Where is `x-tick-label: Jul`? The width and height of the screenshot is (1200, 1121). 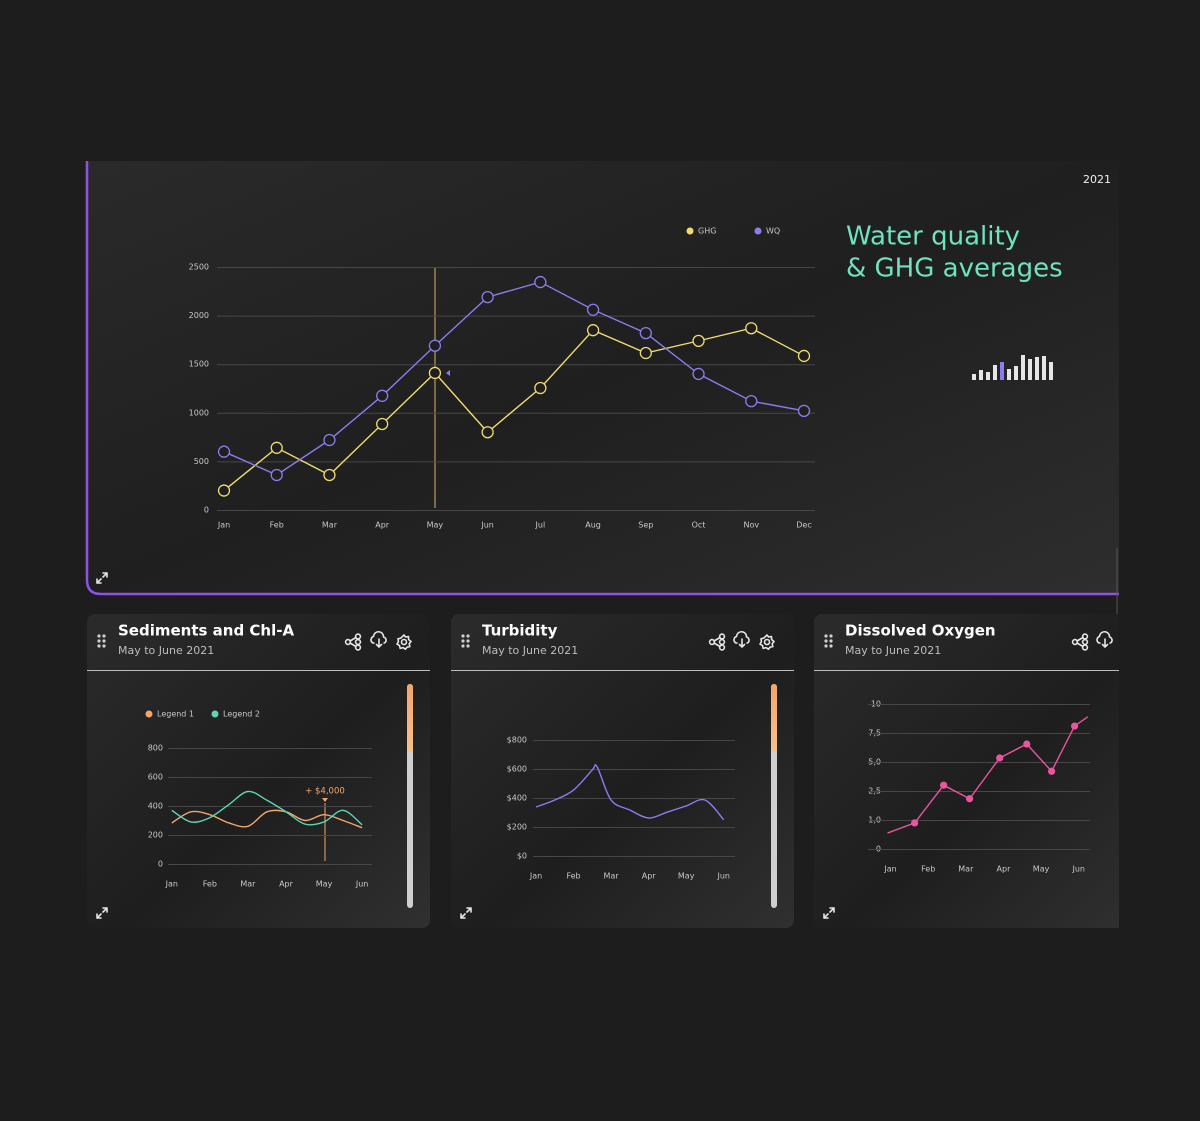
x-tick-label: Jul is located at coordinates (540, 525).